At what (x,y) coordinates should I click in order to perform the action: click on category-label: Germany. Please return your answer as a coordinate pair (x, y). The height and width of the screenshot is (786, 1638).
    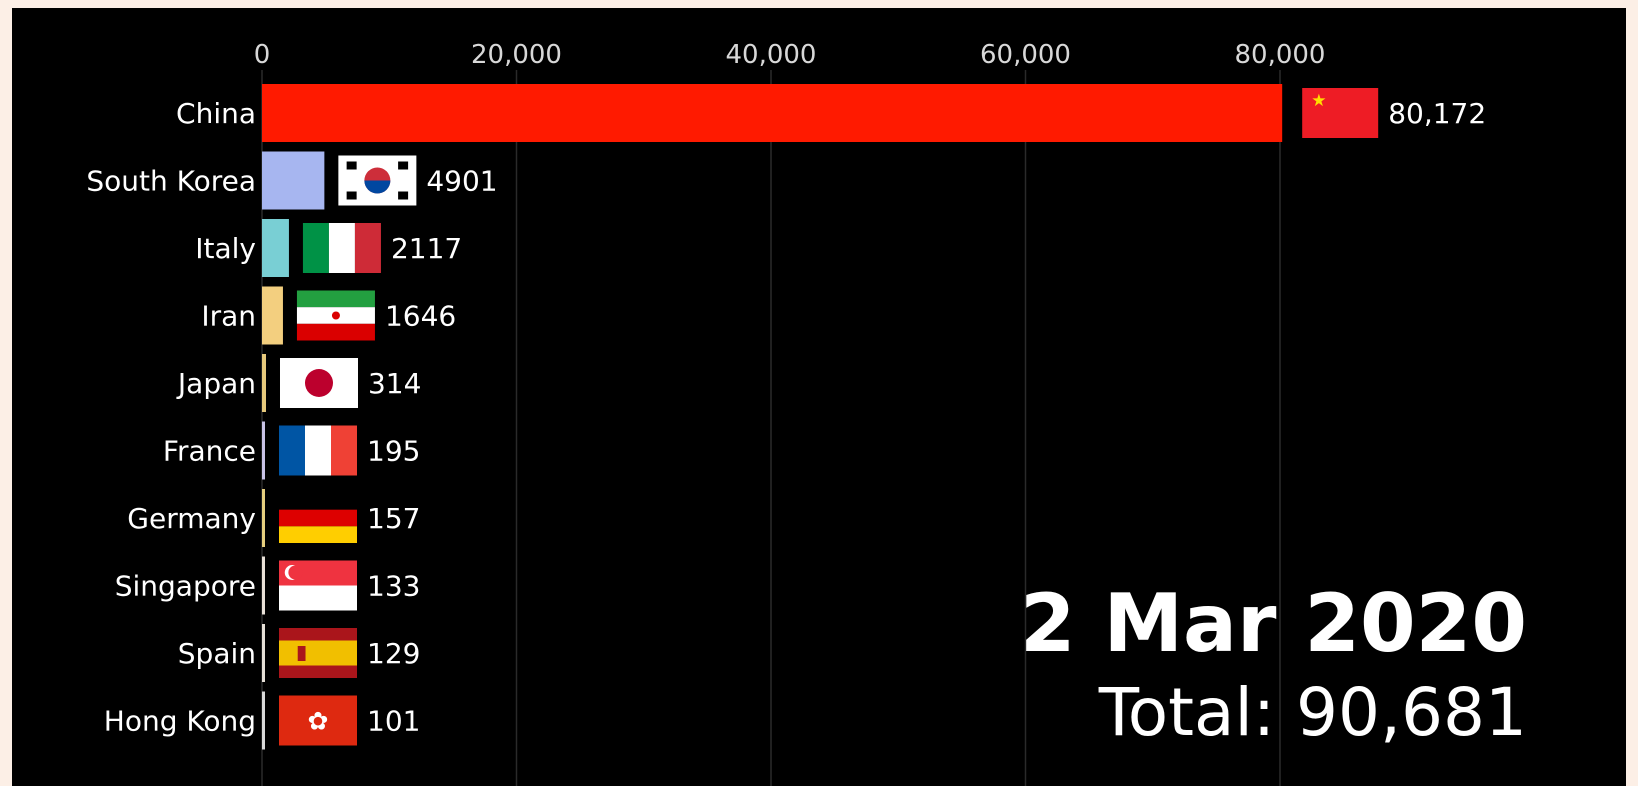
    Looking at the image, I should click on (191, 518).